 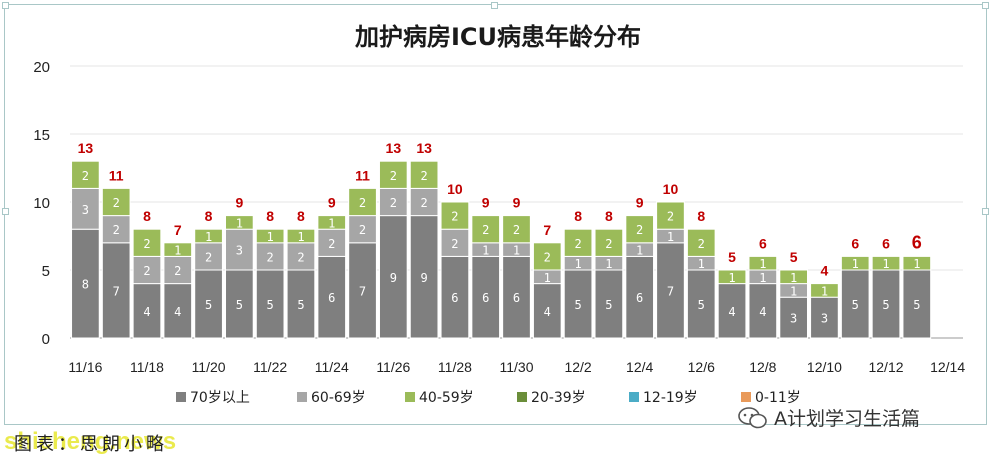 What do you see at coordinates (985, 5) in the screenshot?
I see `resize-handle-top-right` at bounding box center [985, 5].